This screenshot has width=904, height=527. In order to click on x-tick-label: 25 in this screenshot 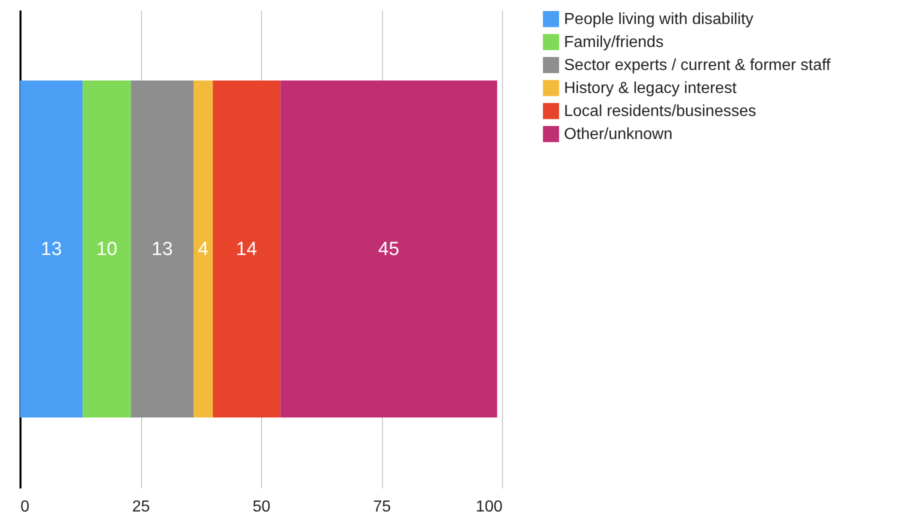, I will do `click(141, 507)`.